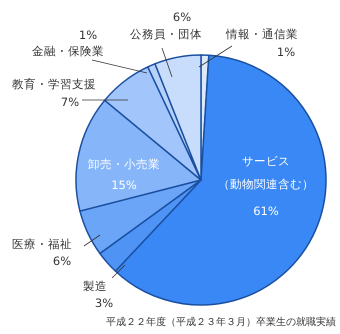  What do you see at coordinates (124, 185) in the screenshot?
I see `data-label: 15%` at bounding box center [124, 185].